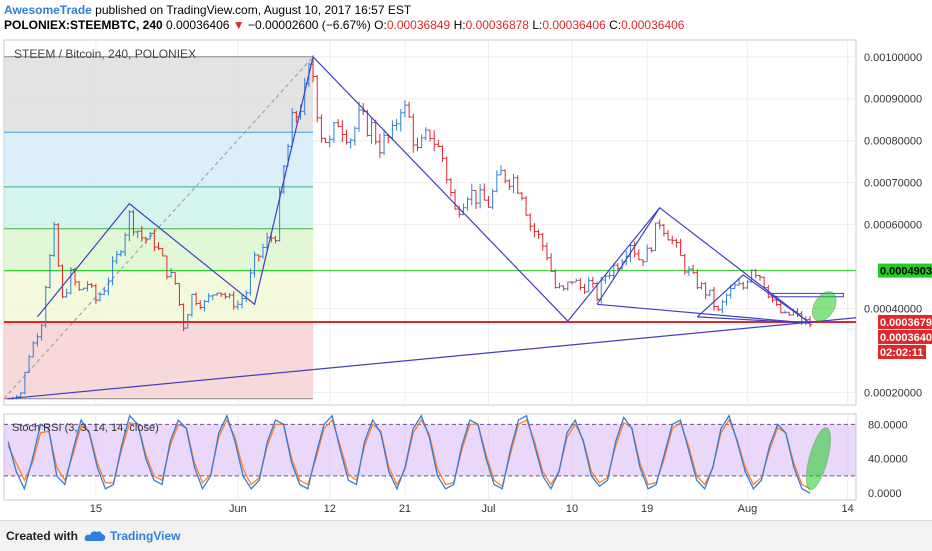 The height and width of the screenshot is (551, 932). I want to click on time-tick-label: 12, so click(330, 509).